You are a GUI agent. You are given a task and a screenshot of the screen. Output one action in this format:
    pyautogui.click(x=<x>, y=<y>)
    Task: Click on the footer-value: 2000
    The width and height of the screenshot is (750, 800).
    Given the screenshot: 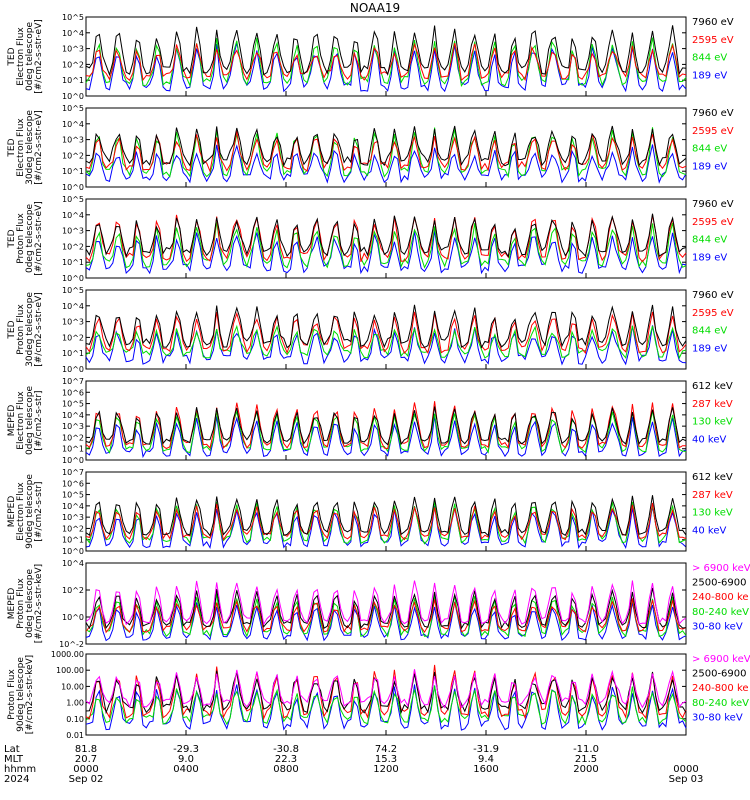 What is the action you would take?
    pyautogui.click(x=585, y=769)
    